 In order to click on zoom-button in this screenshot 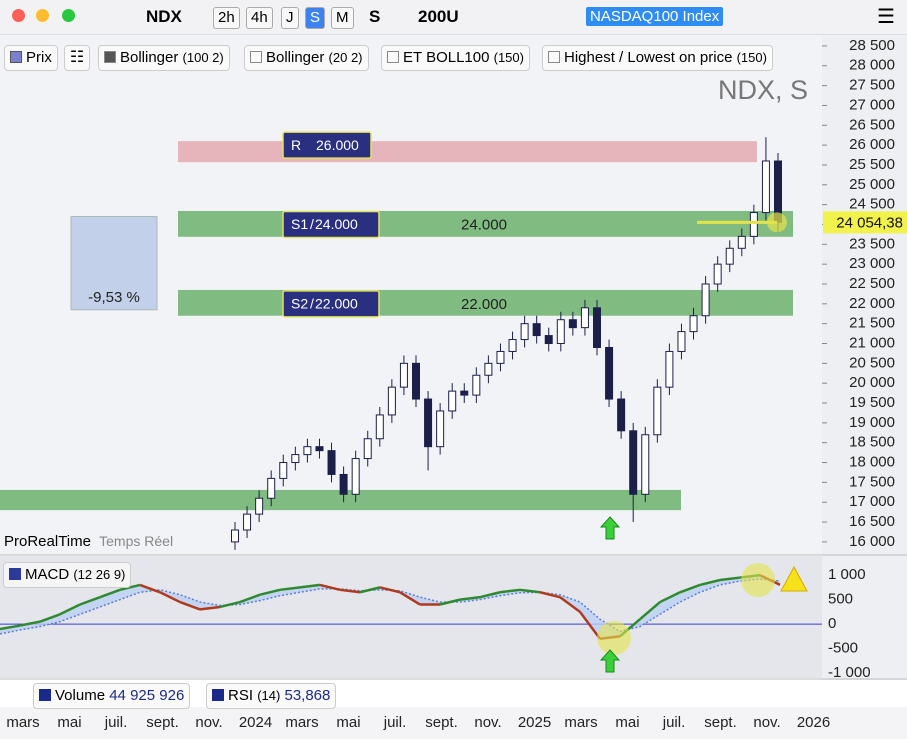, I will do `click(68, 15)`.